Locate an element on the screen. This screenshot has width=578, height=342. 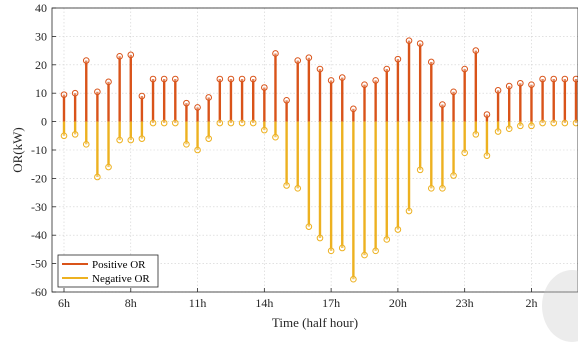
x-tick-label: 2h is located at coordinates (531, 303).